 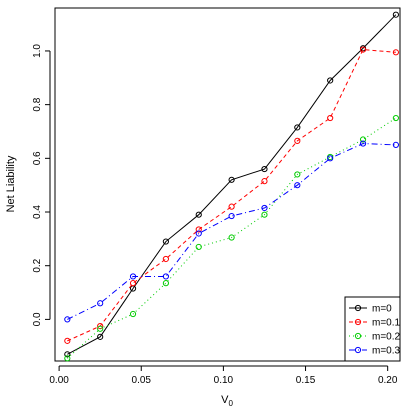 I want to click on legend: m=0 m=0.1 m=0.2 m=0.3, so click(x=372, y=329).